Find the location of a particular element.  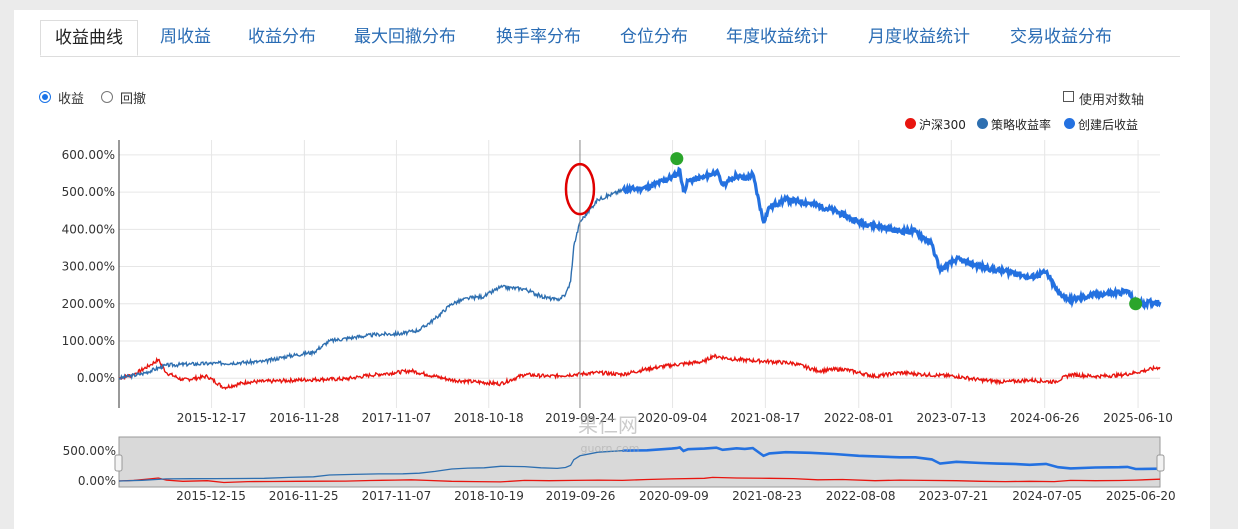

x-tick-label: 2024-06-26 is located at coordinates (1045, 418).